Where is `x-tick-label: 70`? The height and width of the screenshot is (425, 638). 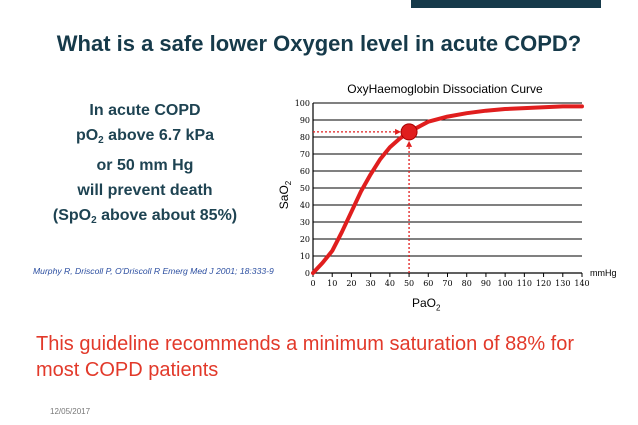
x-tick-label: 70 is located at coordinates (447, 283).